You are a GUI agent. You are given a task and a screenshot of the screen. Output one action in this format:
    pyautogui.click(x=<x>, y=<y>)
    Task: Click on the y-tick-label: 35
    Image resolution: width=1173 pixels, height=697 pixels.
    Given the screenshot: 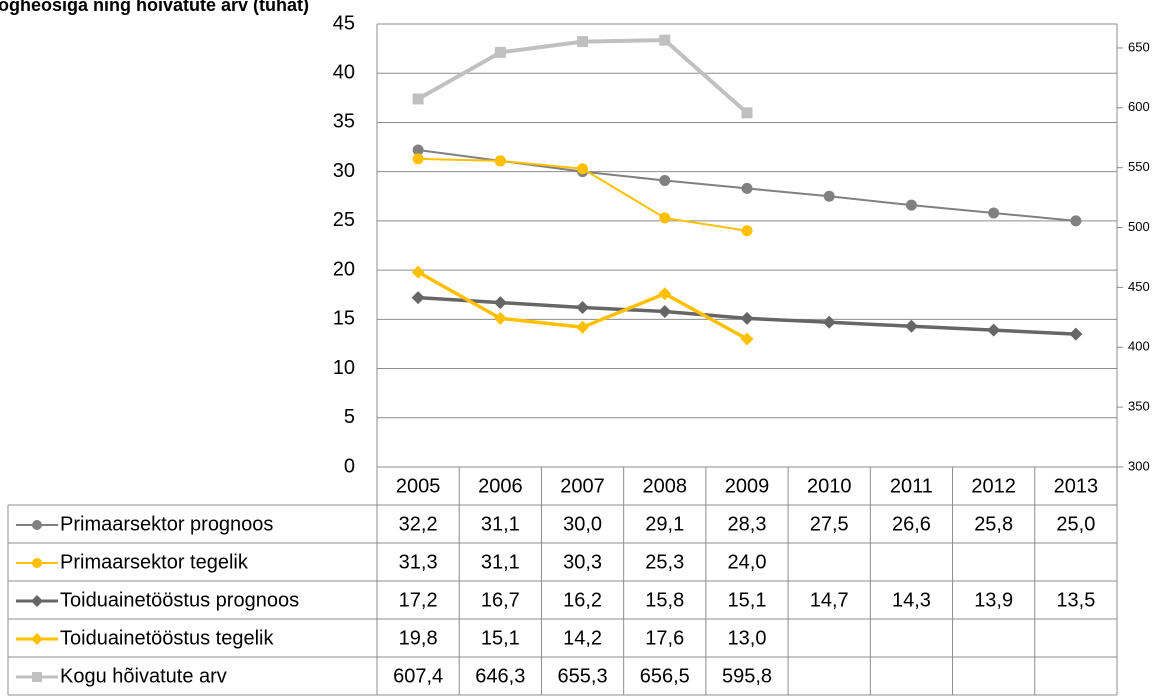 What is the action you would take?
    pyautogui.click(x=344, y=122)
    